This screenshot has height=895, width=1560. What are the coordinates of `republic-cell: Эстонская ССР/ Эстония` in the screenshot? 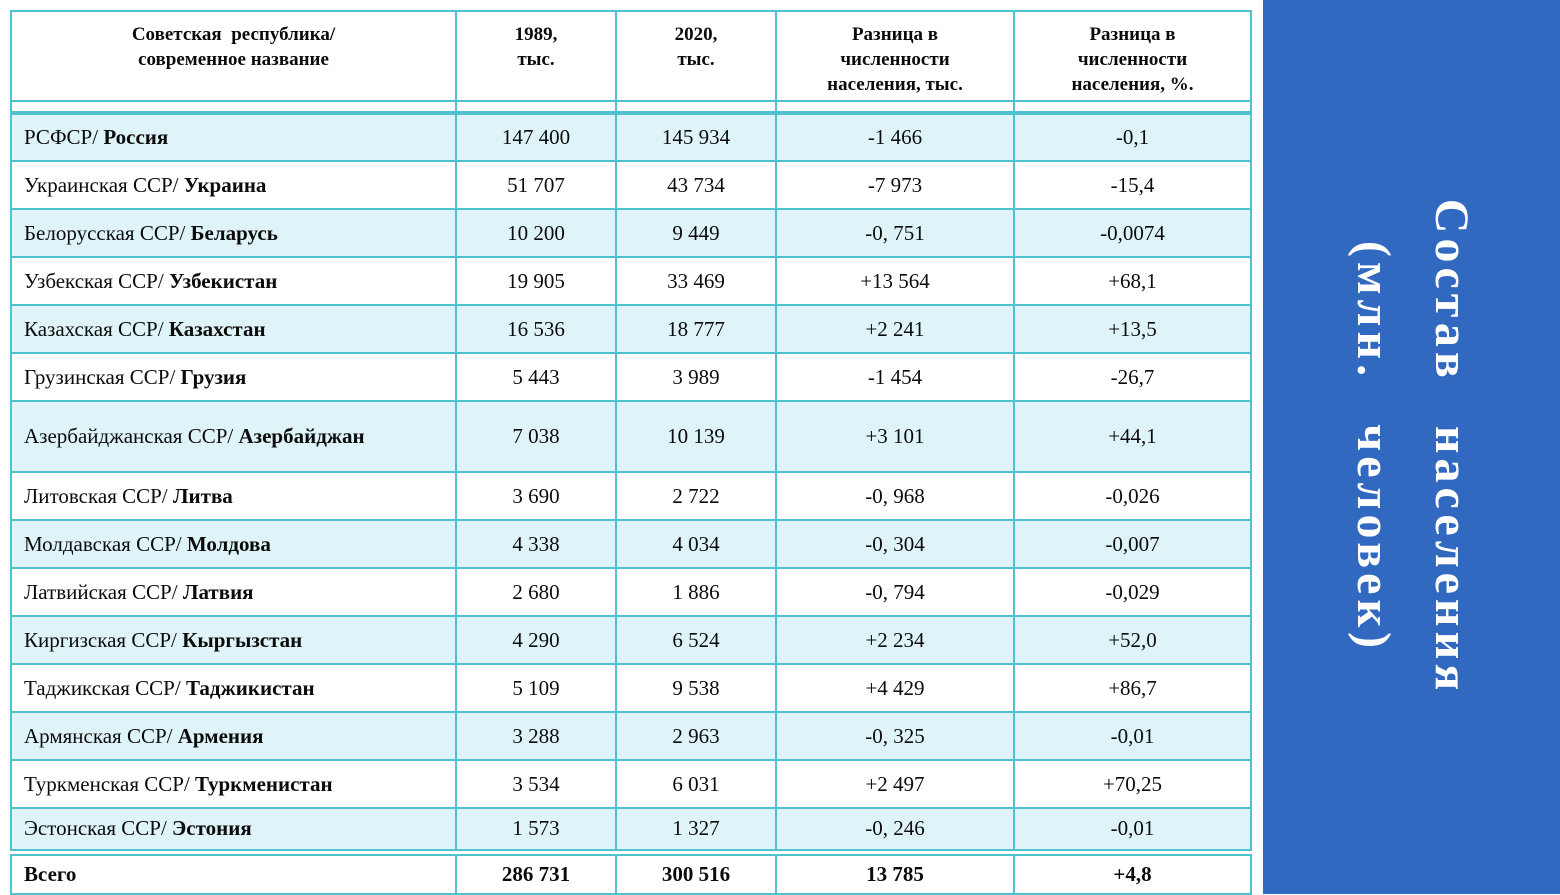 It's located at (233, 830).